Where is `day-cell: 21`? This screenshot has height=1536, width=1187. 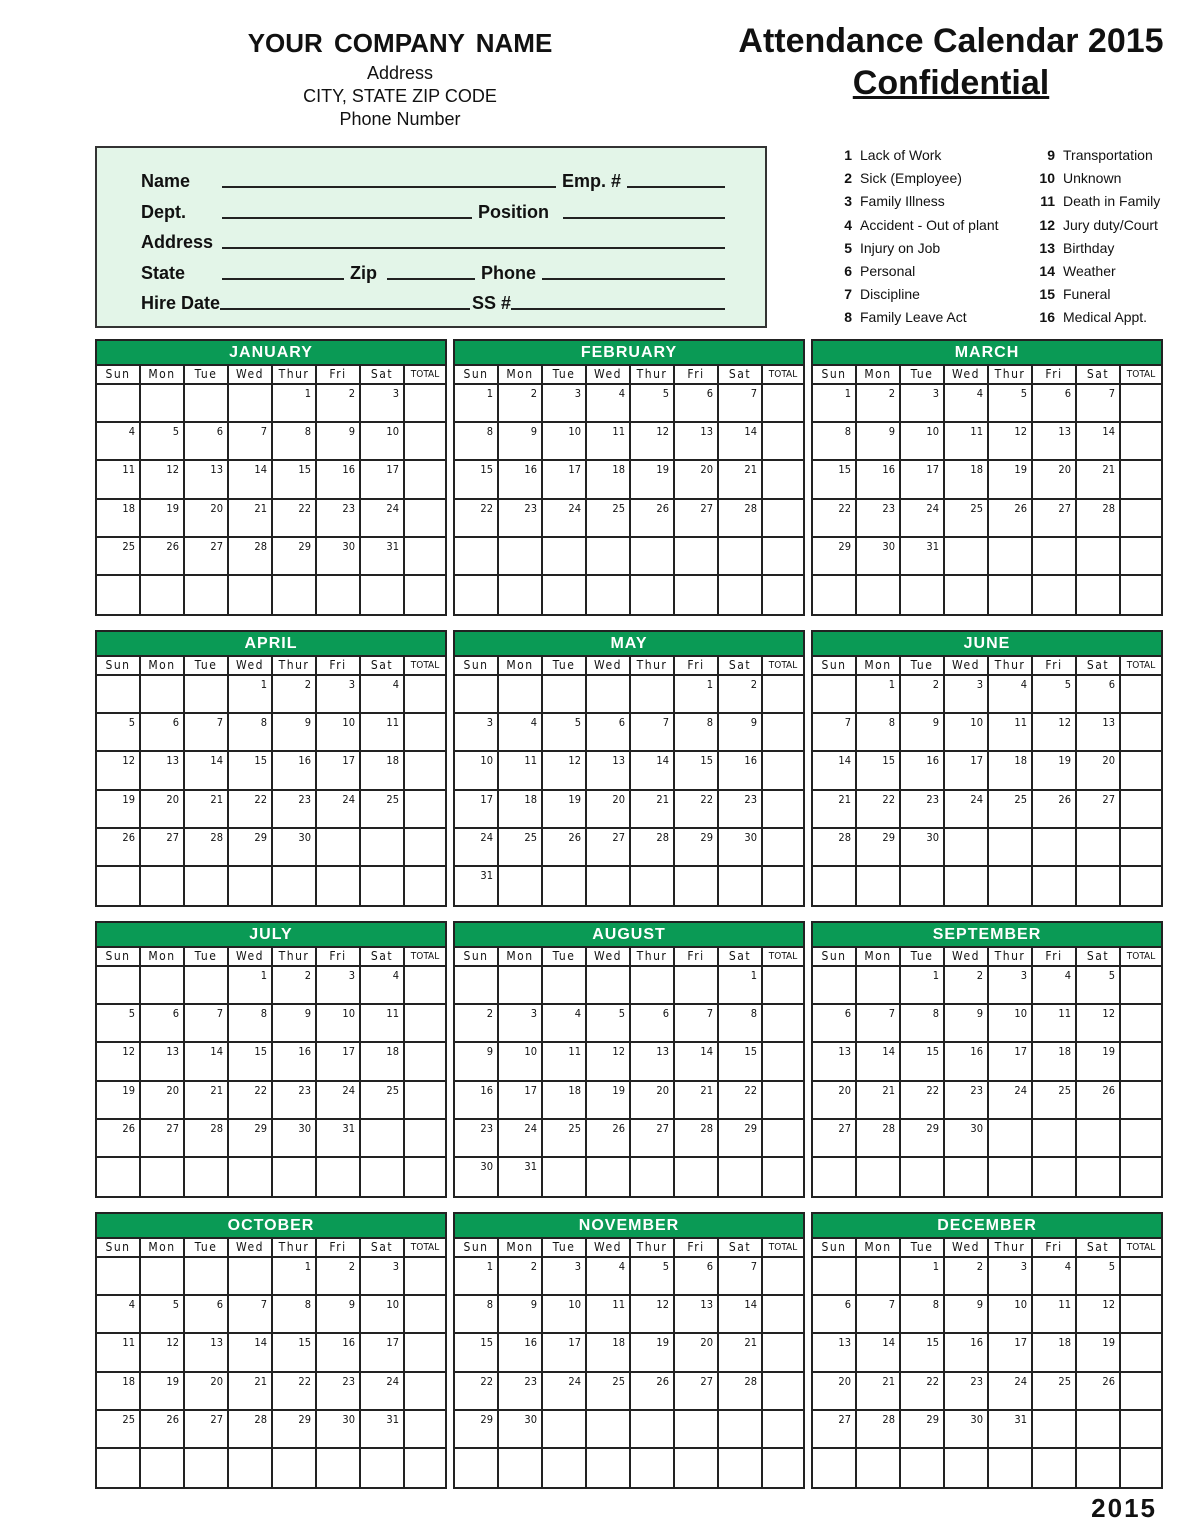 day-cell: 21 is located at coordinates (1099, 480).